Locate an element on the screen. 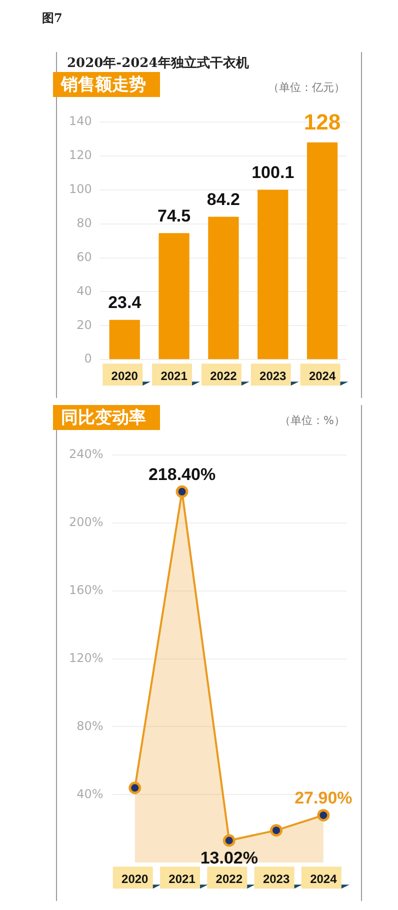 This screenshot has height=910, width=398. caption: 图7 is located at coordinates (52, 18).